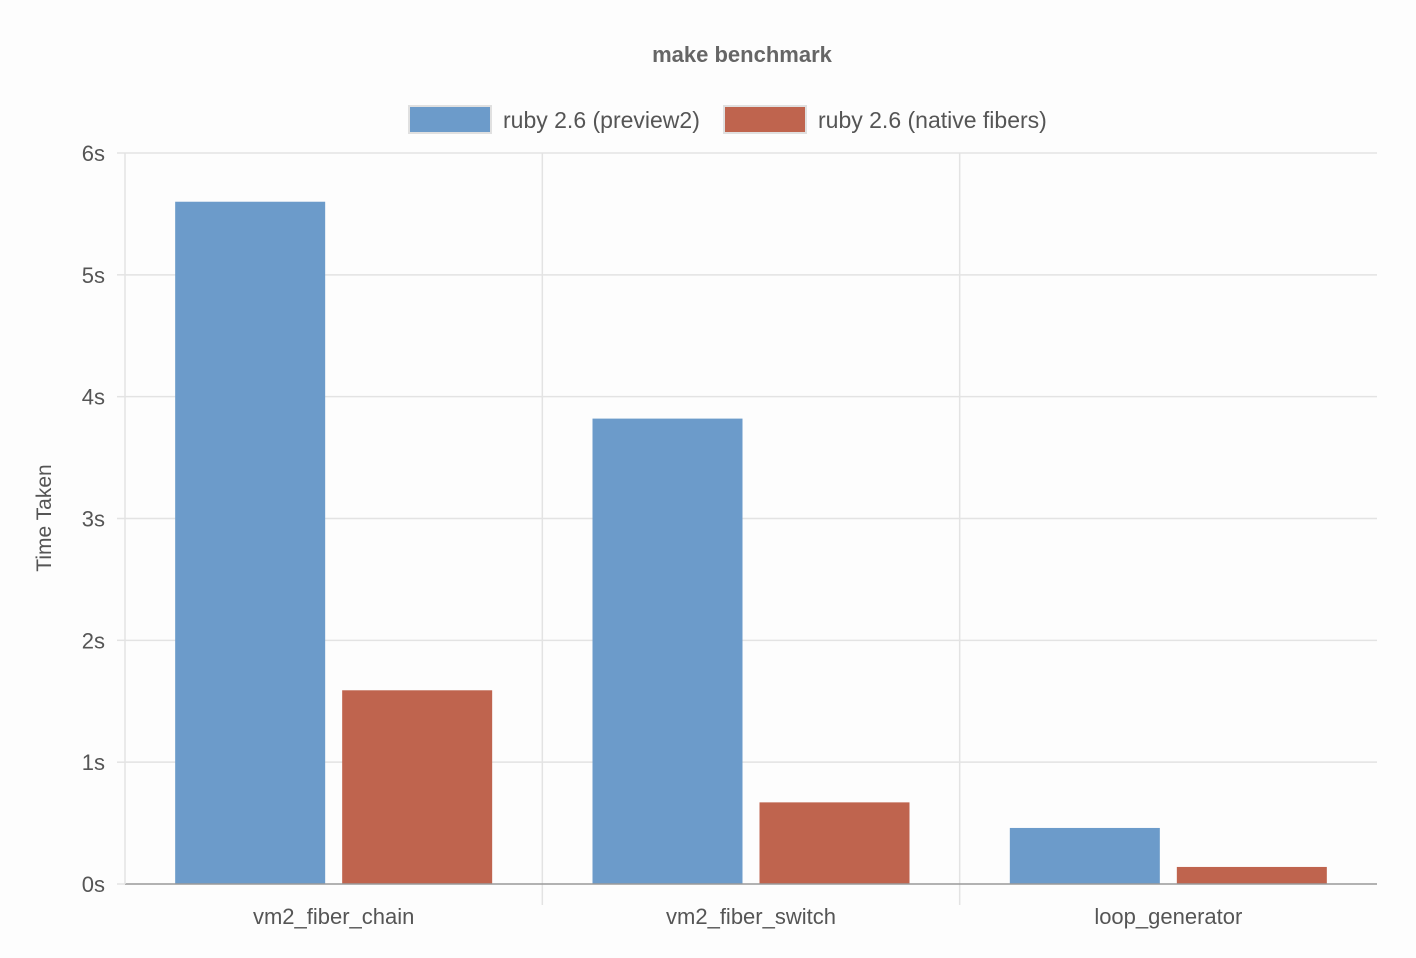  I want to click on y-tick-label: 2s, so click(93, 640).